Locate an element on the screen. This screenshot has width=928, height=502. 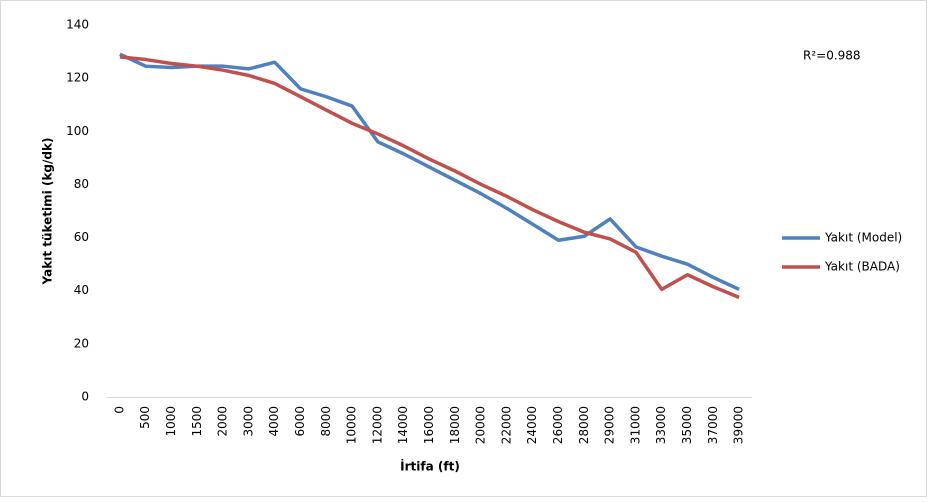
y-tick-label: 100 is located at coordinates (77, 131).